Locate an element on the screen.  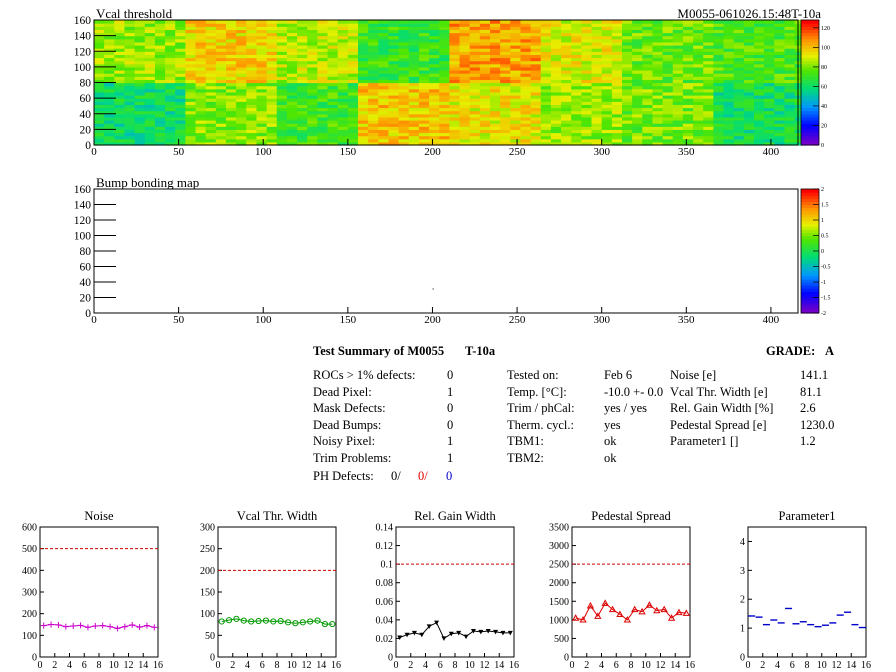
mini-y-tick-label: 600 is located at coordinates (29, 528).